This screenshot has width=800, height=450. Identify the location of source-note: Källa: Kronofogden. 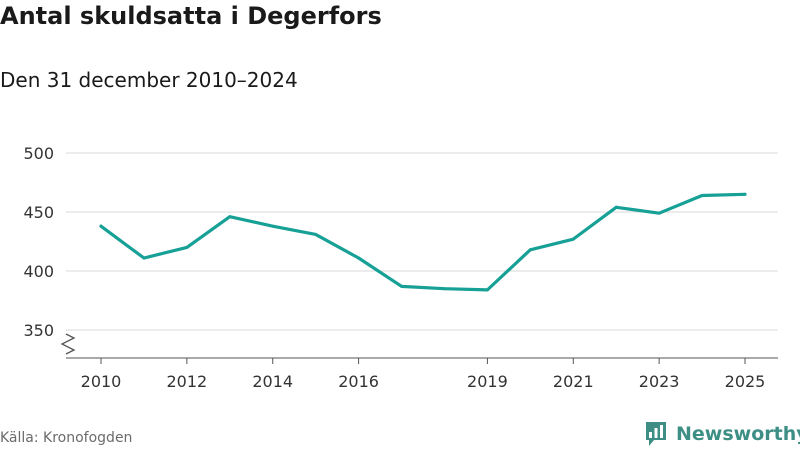
(66, 438).